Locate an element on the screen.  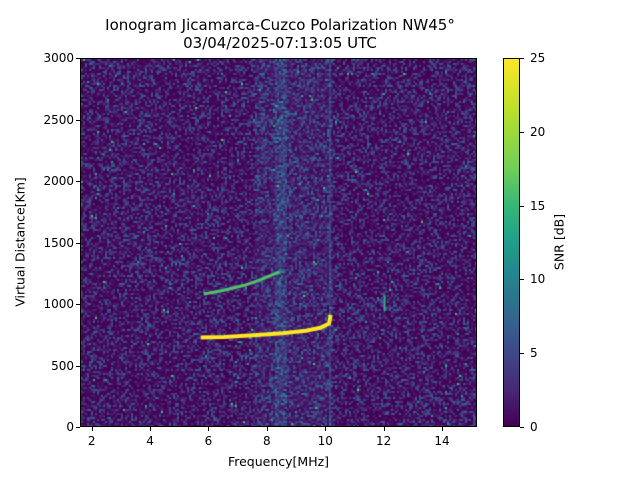
colorbar-tick-label: 25 is located at coordinates (538, 58).